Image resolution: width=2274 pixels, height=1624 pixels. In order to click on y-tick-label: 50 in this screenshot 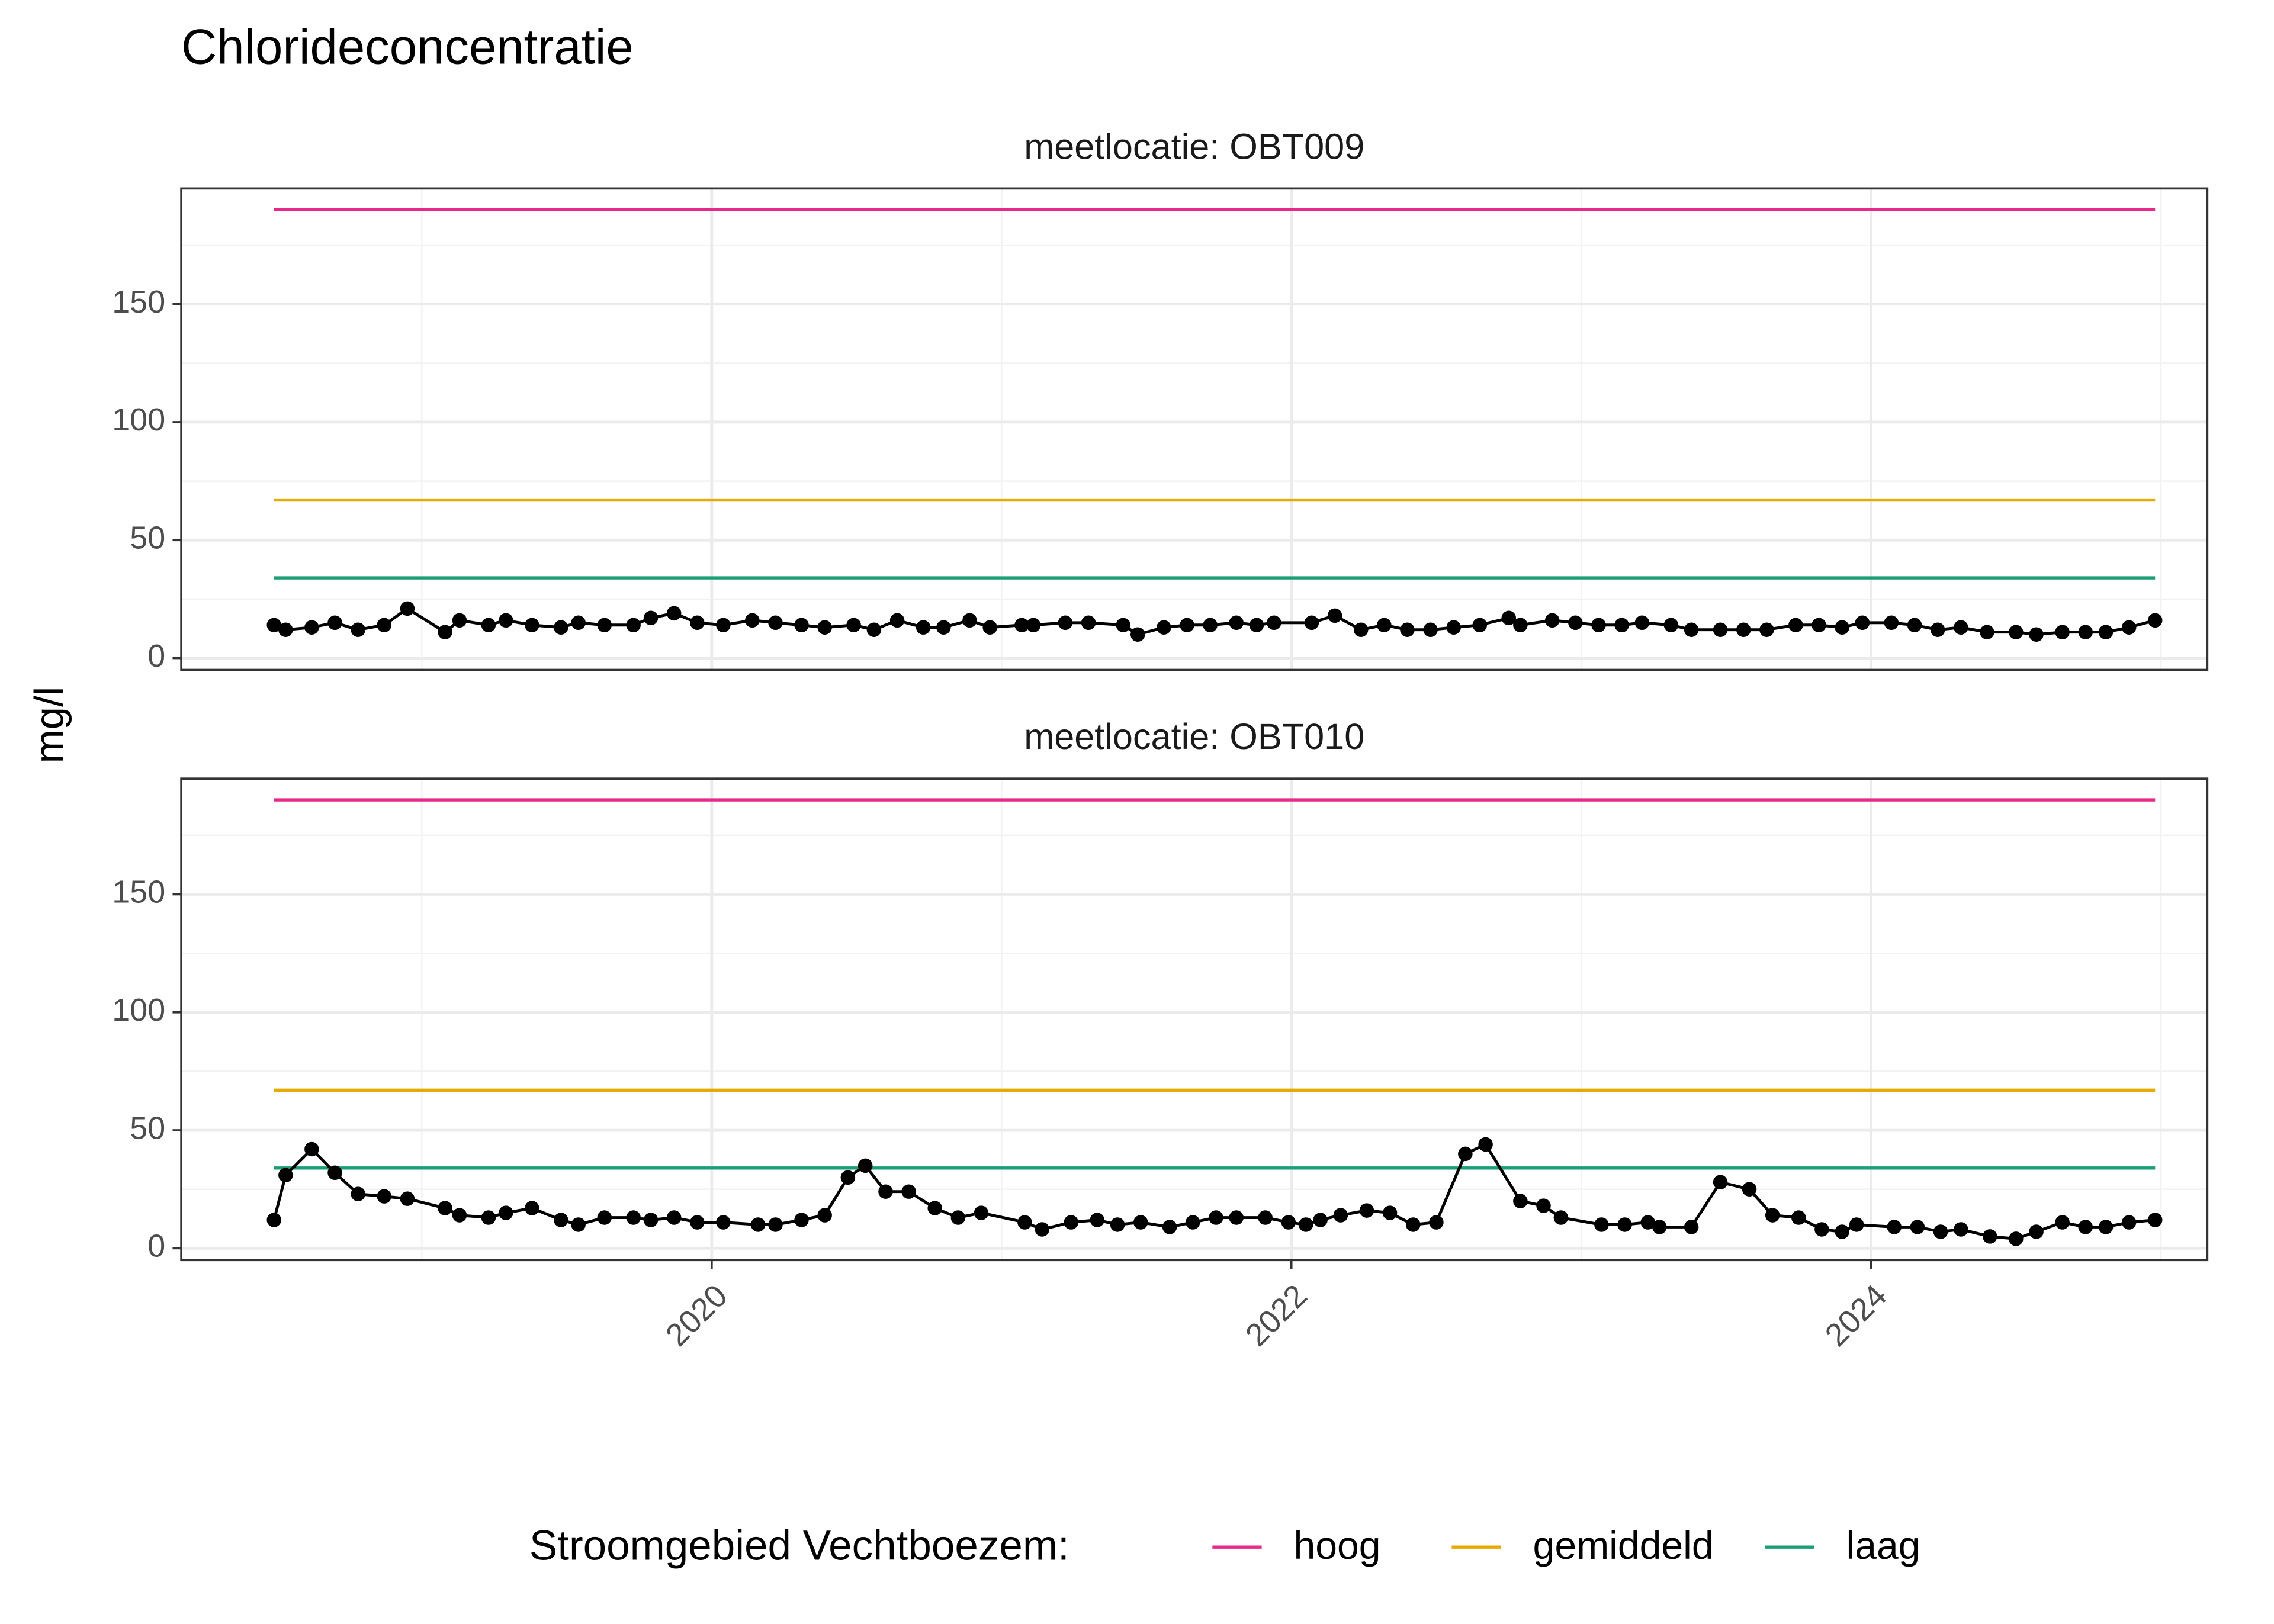, I will do `click(147, 538)`.